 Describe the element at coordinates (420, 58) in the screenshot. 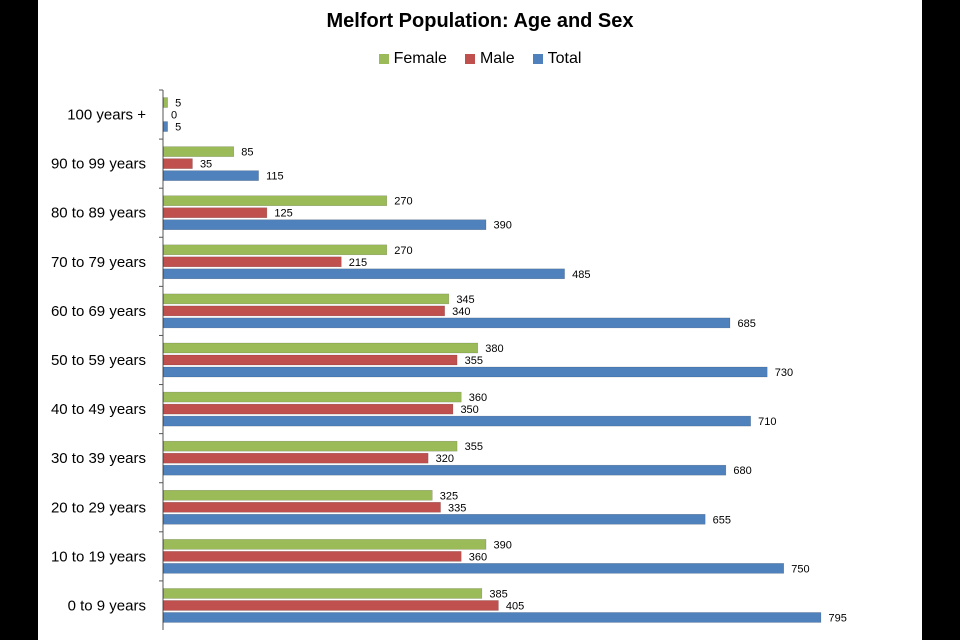

I see `legend-label-female: Female` at that location.